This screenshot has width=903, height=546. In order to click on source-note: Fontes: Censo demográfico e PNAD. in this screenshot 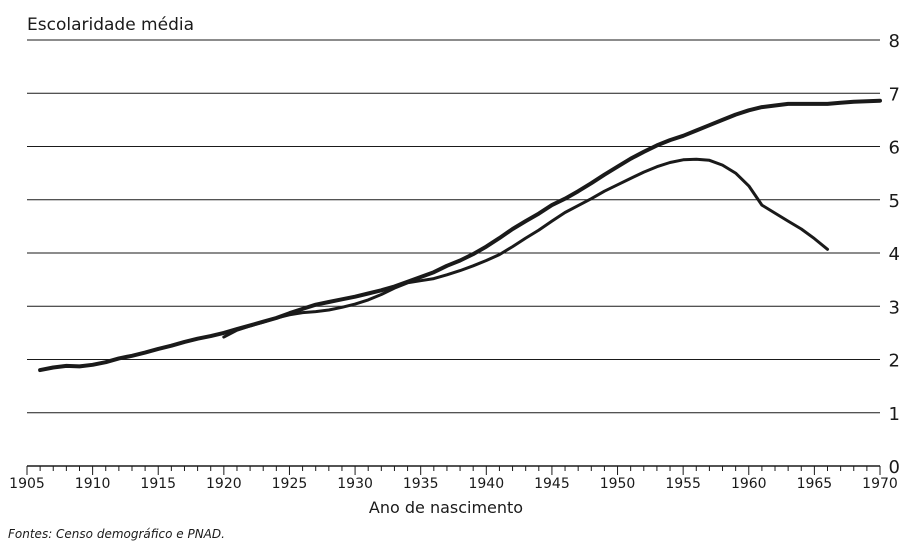, I will do `click(116, 534)`.